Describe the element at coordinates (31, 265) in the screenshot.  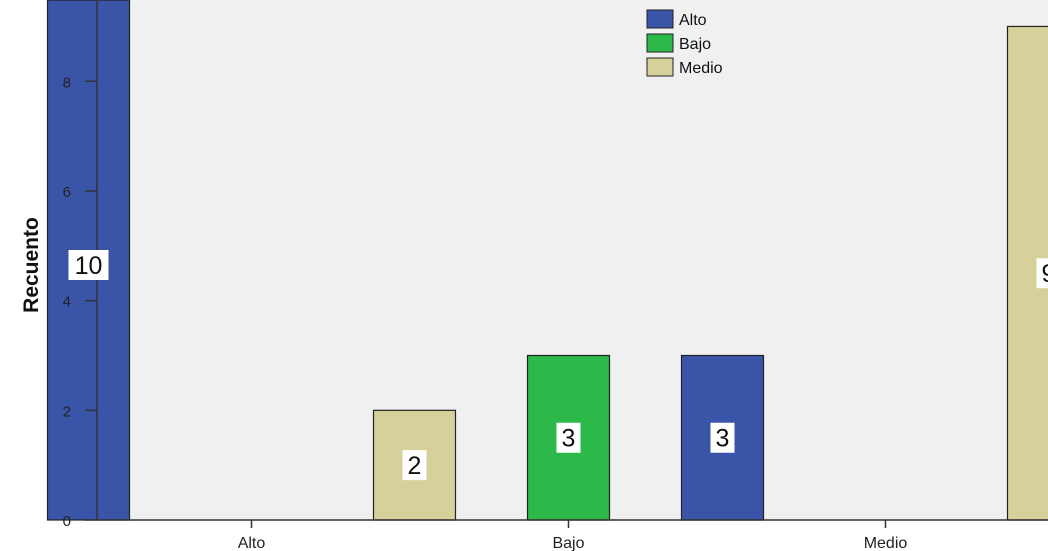
I see `y-axis-title: Recuento` at that location.